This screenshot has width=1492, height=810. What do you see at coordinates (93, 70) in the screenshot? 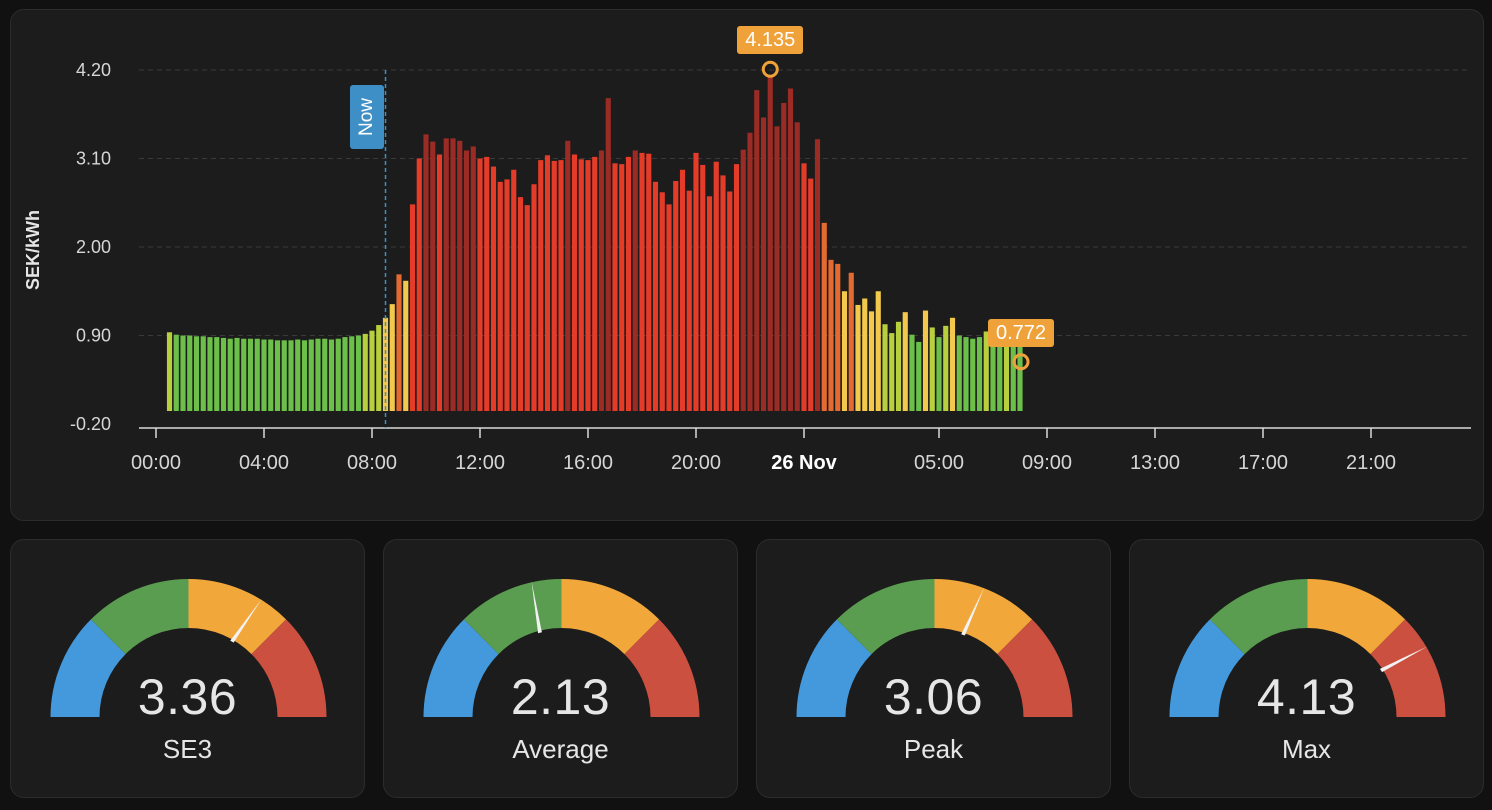
I see `y-tick-label: 4.20` at bounding box center [93, 70].